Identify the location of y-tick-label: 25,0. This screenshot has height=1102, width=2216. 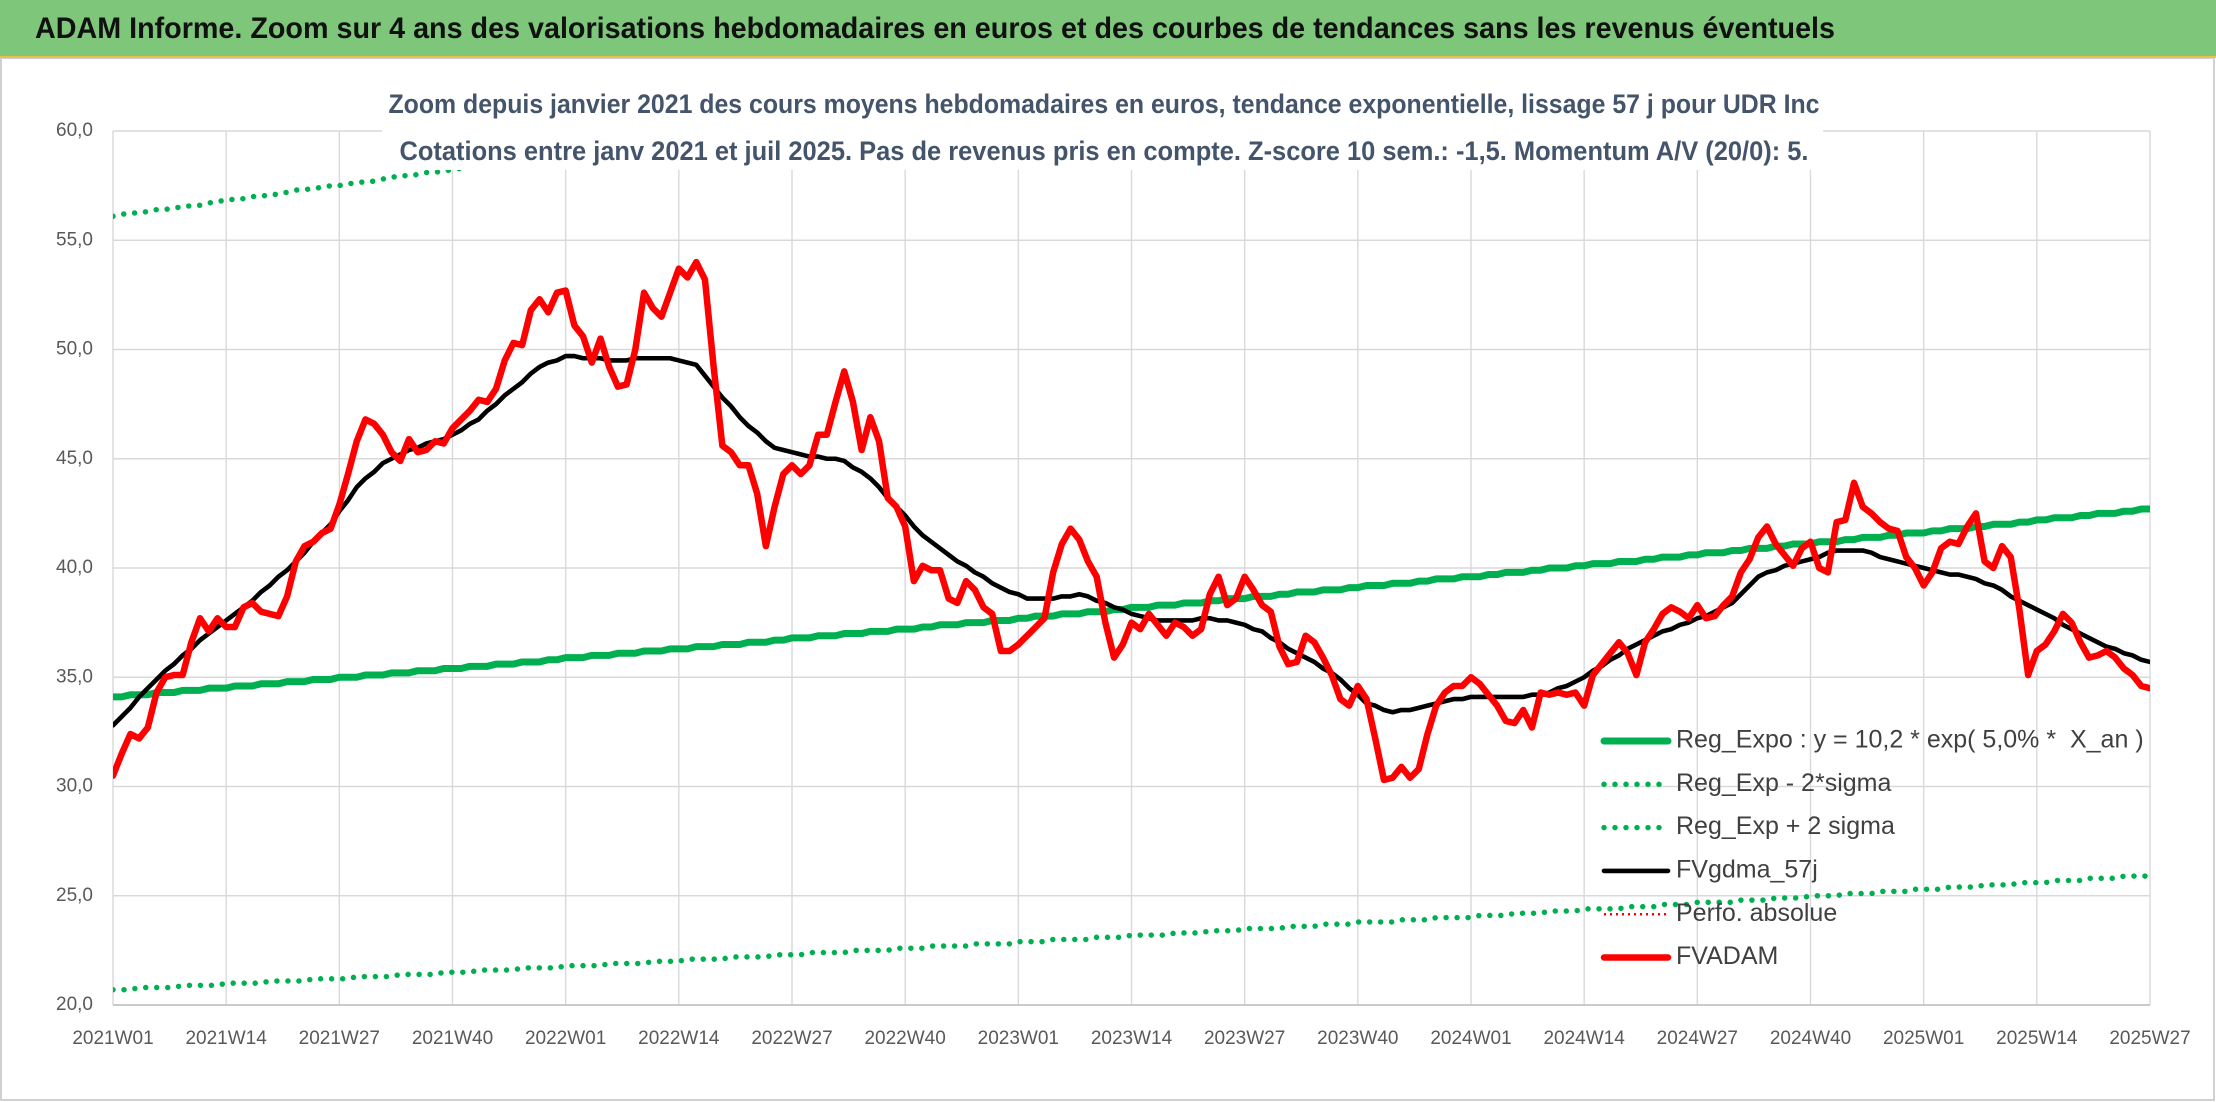
(74, 895).